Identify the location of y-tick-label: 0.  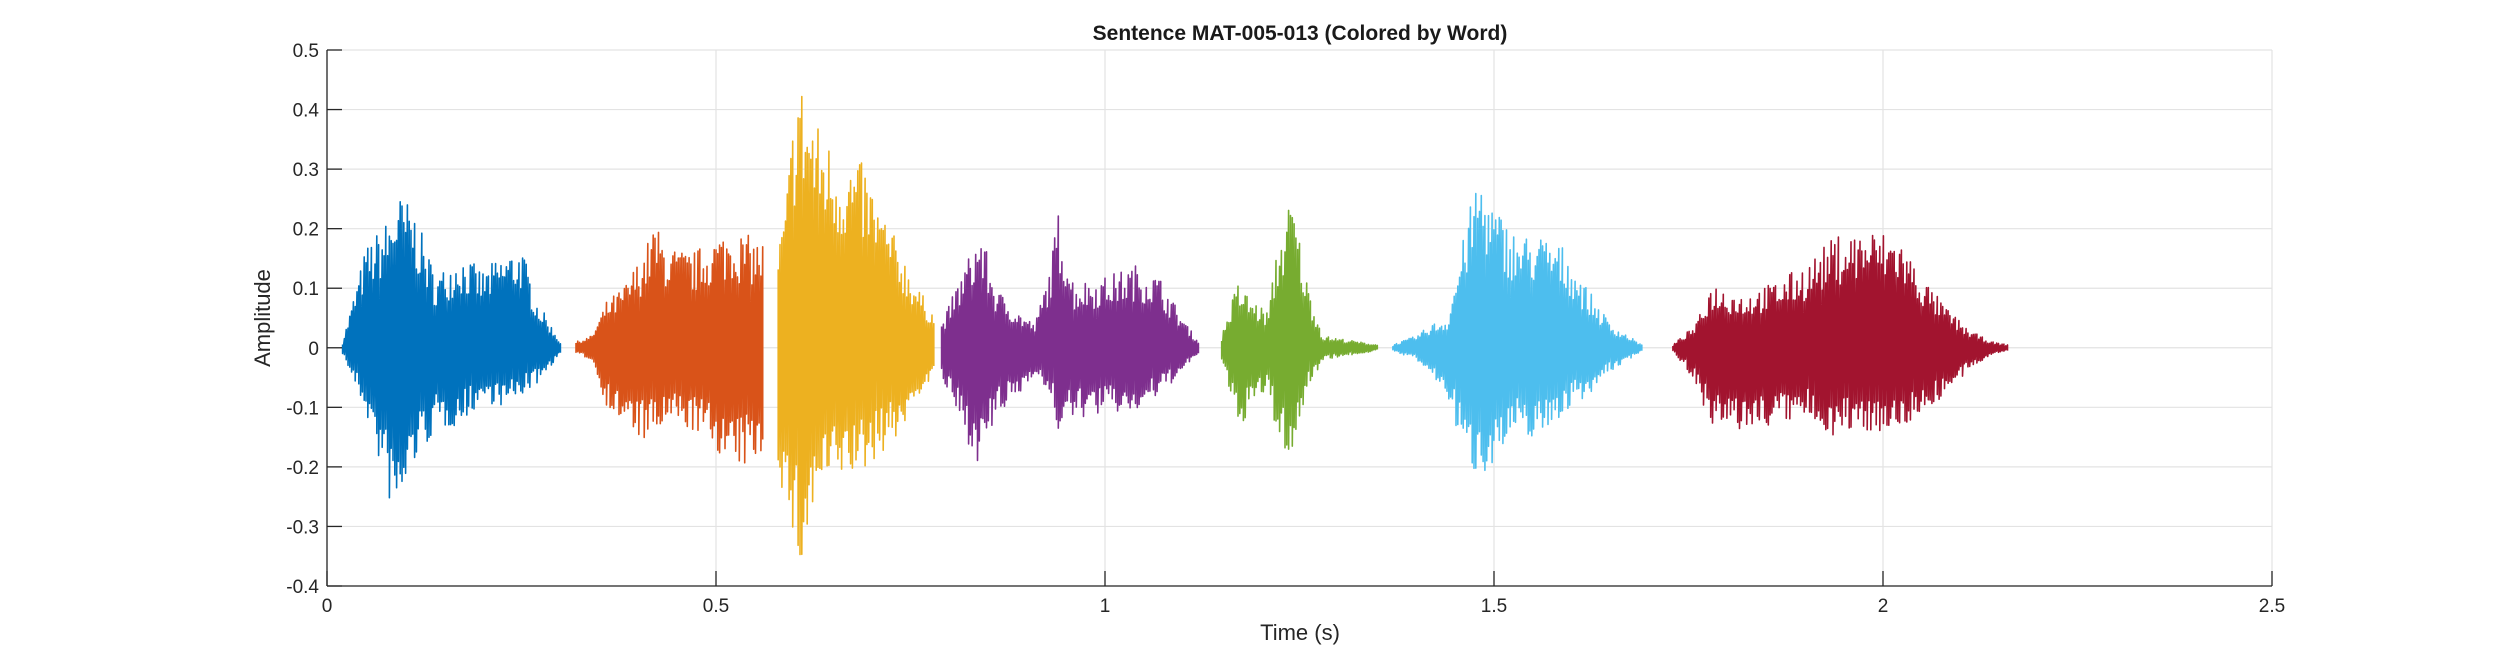
(313, 349).